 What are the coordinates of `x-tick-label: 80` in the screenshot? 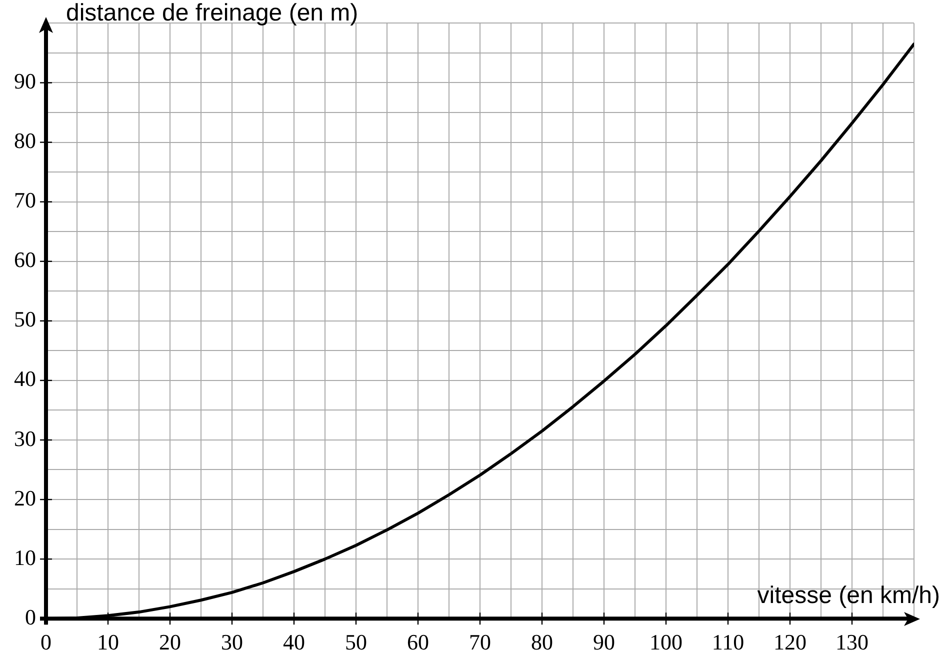 It's located at (542, 642).